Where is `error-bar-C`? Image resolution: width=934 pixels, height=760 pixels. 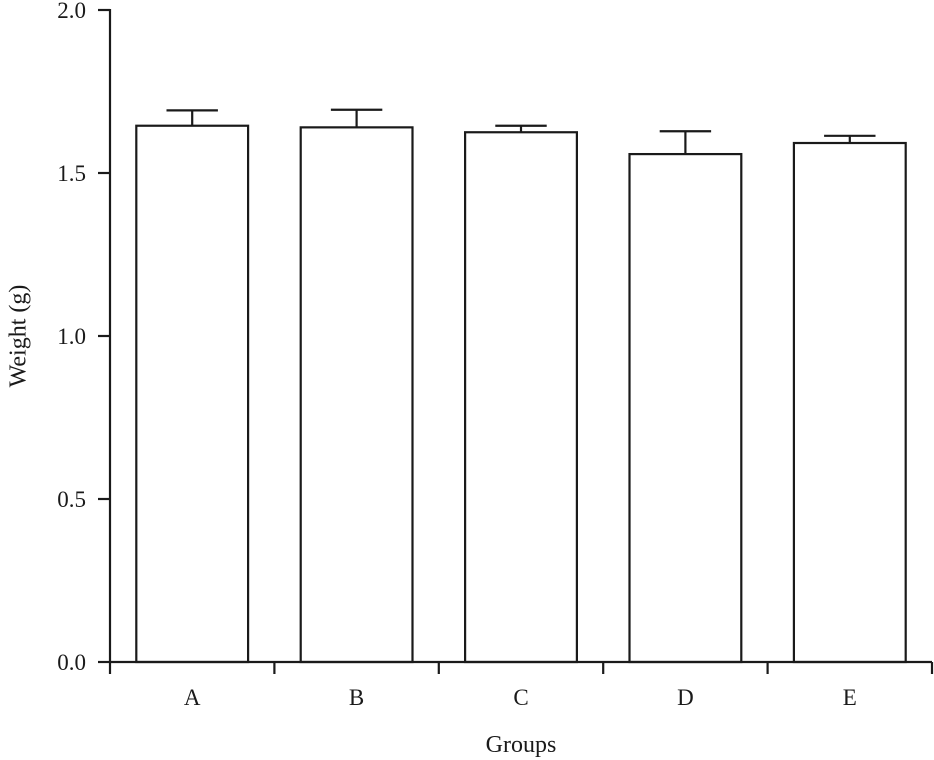 error-bar-C is located at coordinates (521, 128).